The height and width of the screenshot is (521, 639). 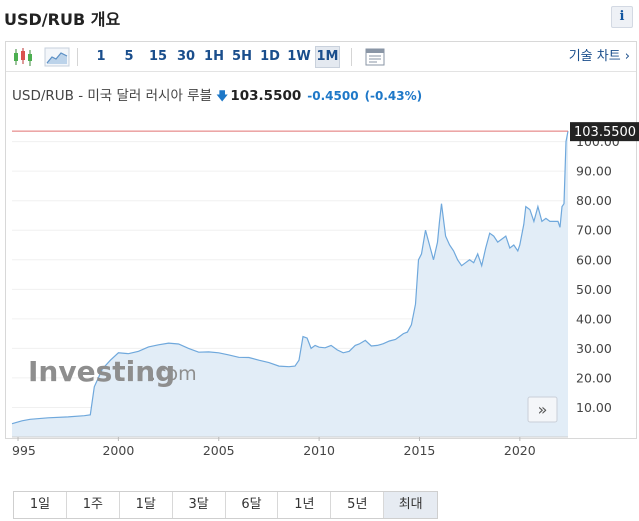 I want to click on area-chart-icon, so click(x=57, y=57).